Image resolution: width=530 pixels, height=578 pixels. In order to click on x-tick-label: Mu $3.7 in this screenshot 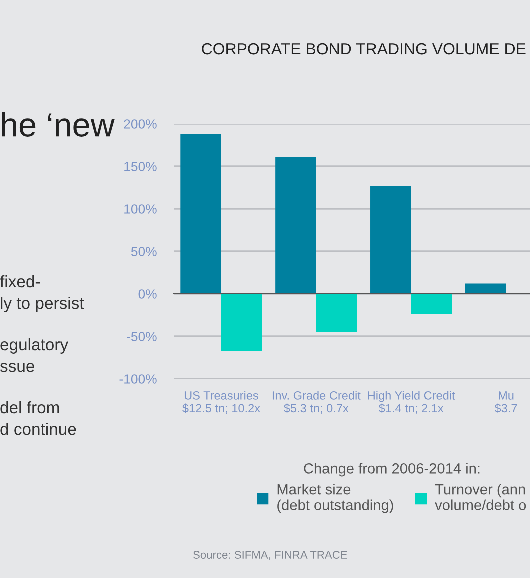, I will do `click(506, 403)`.